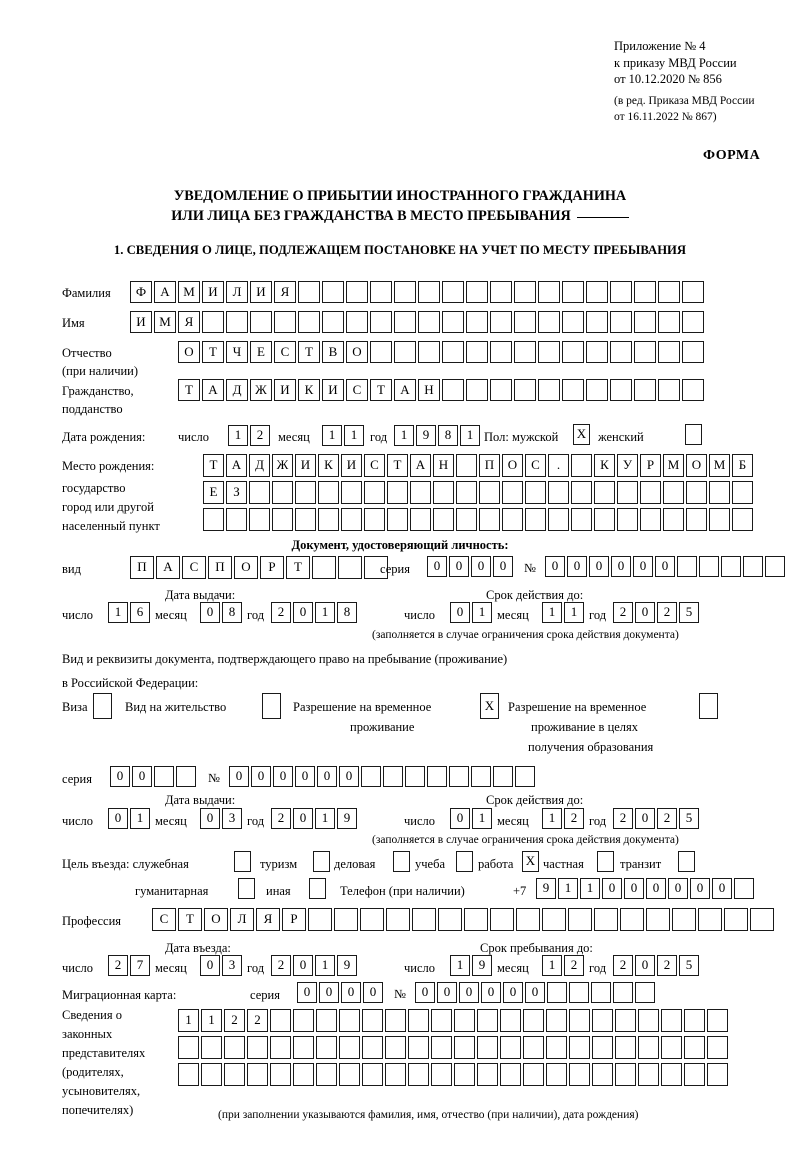 This screenshot has width=800, height=1163. Describe the element at coordinates (189, 322) in the screenshot. I see `char-cell: Я` at that location.